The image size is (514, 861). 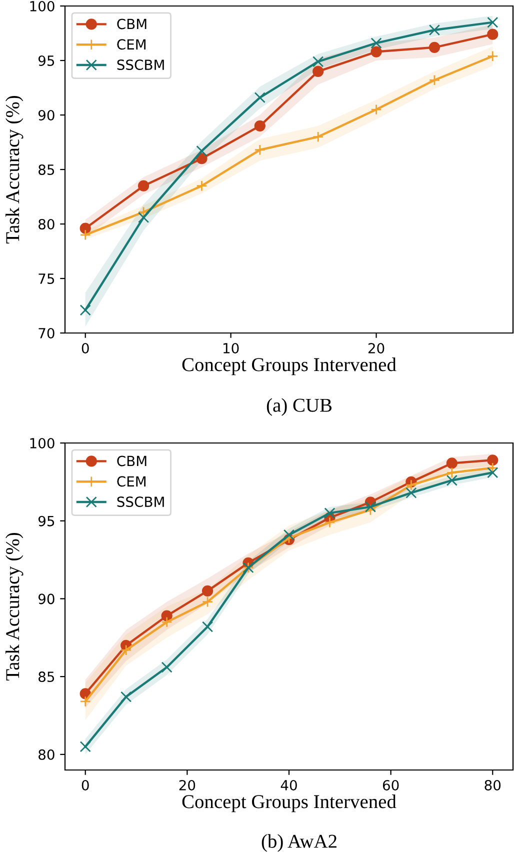 I want to click on text: (a) CUB, so click(x=299, y=407).